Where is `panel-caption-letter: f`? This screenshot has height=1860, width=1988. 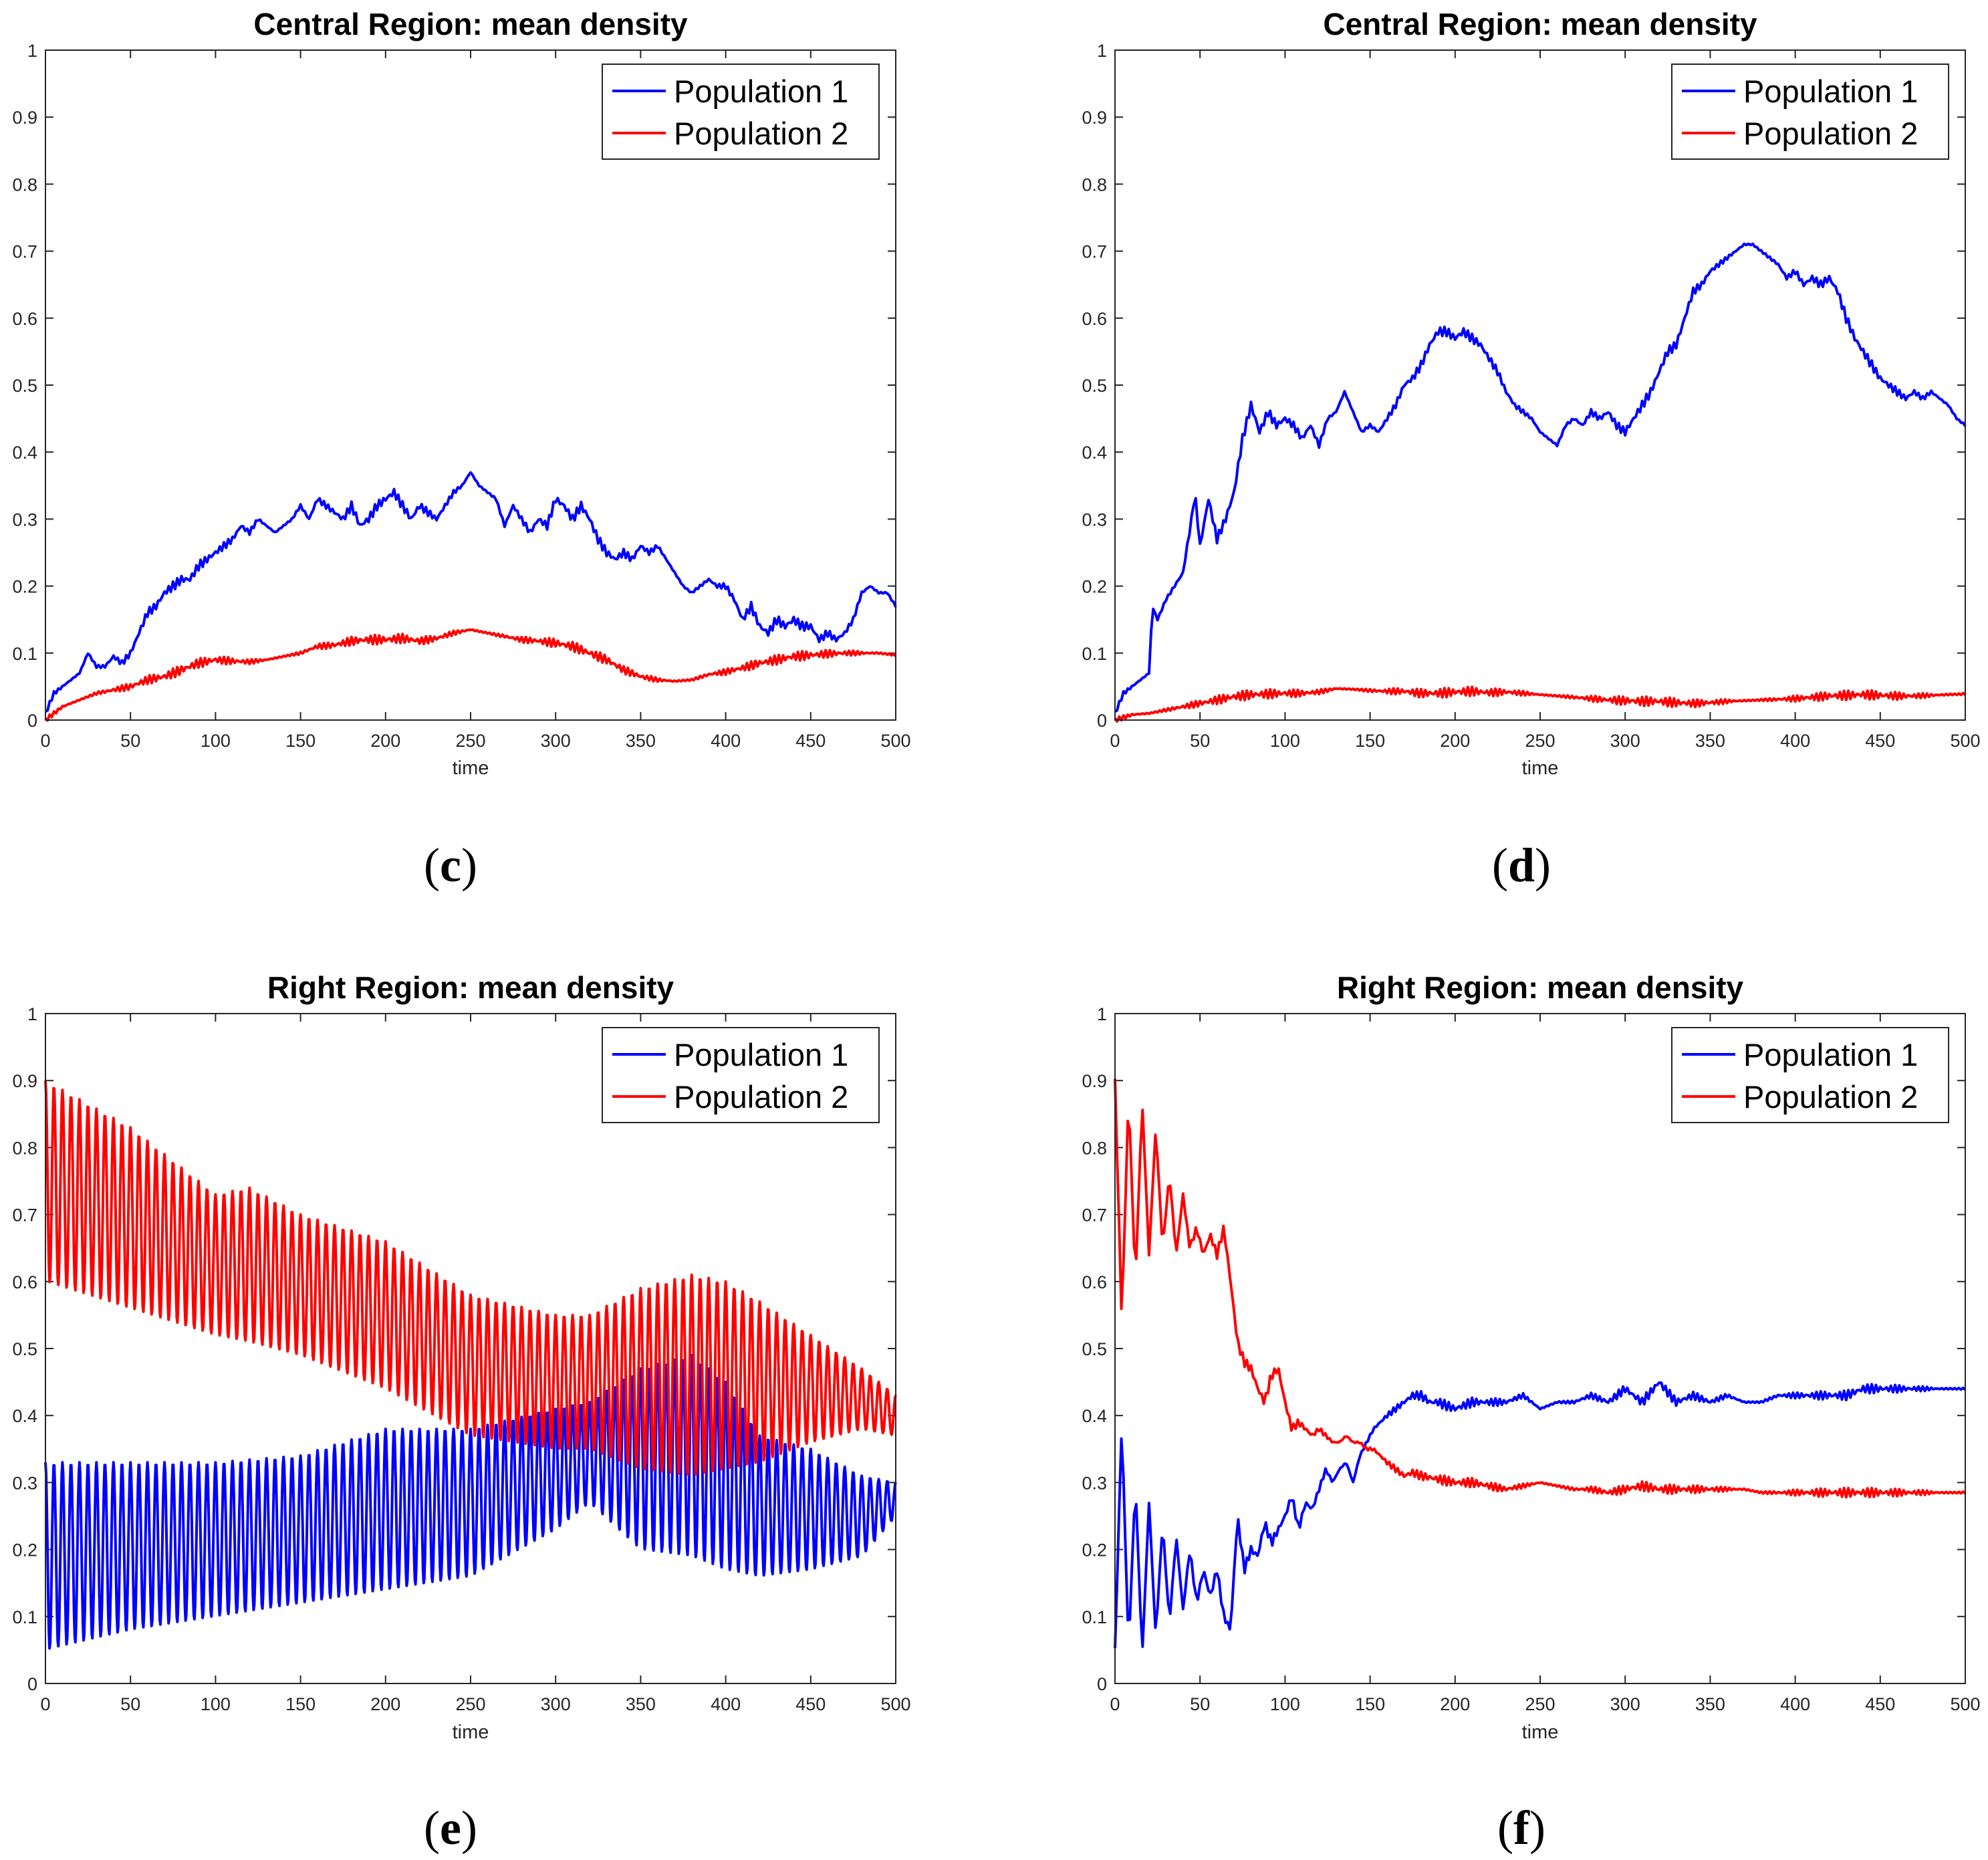
panel-caption-letter: f is located at coordinates (1521, 1828).